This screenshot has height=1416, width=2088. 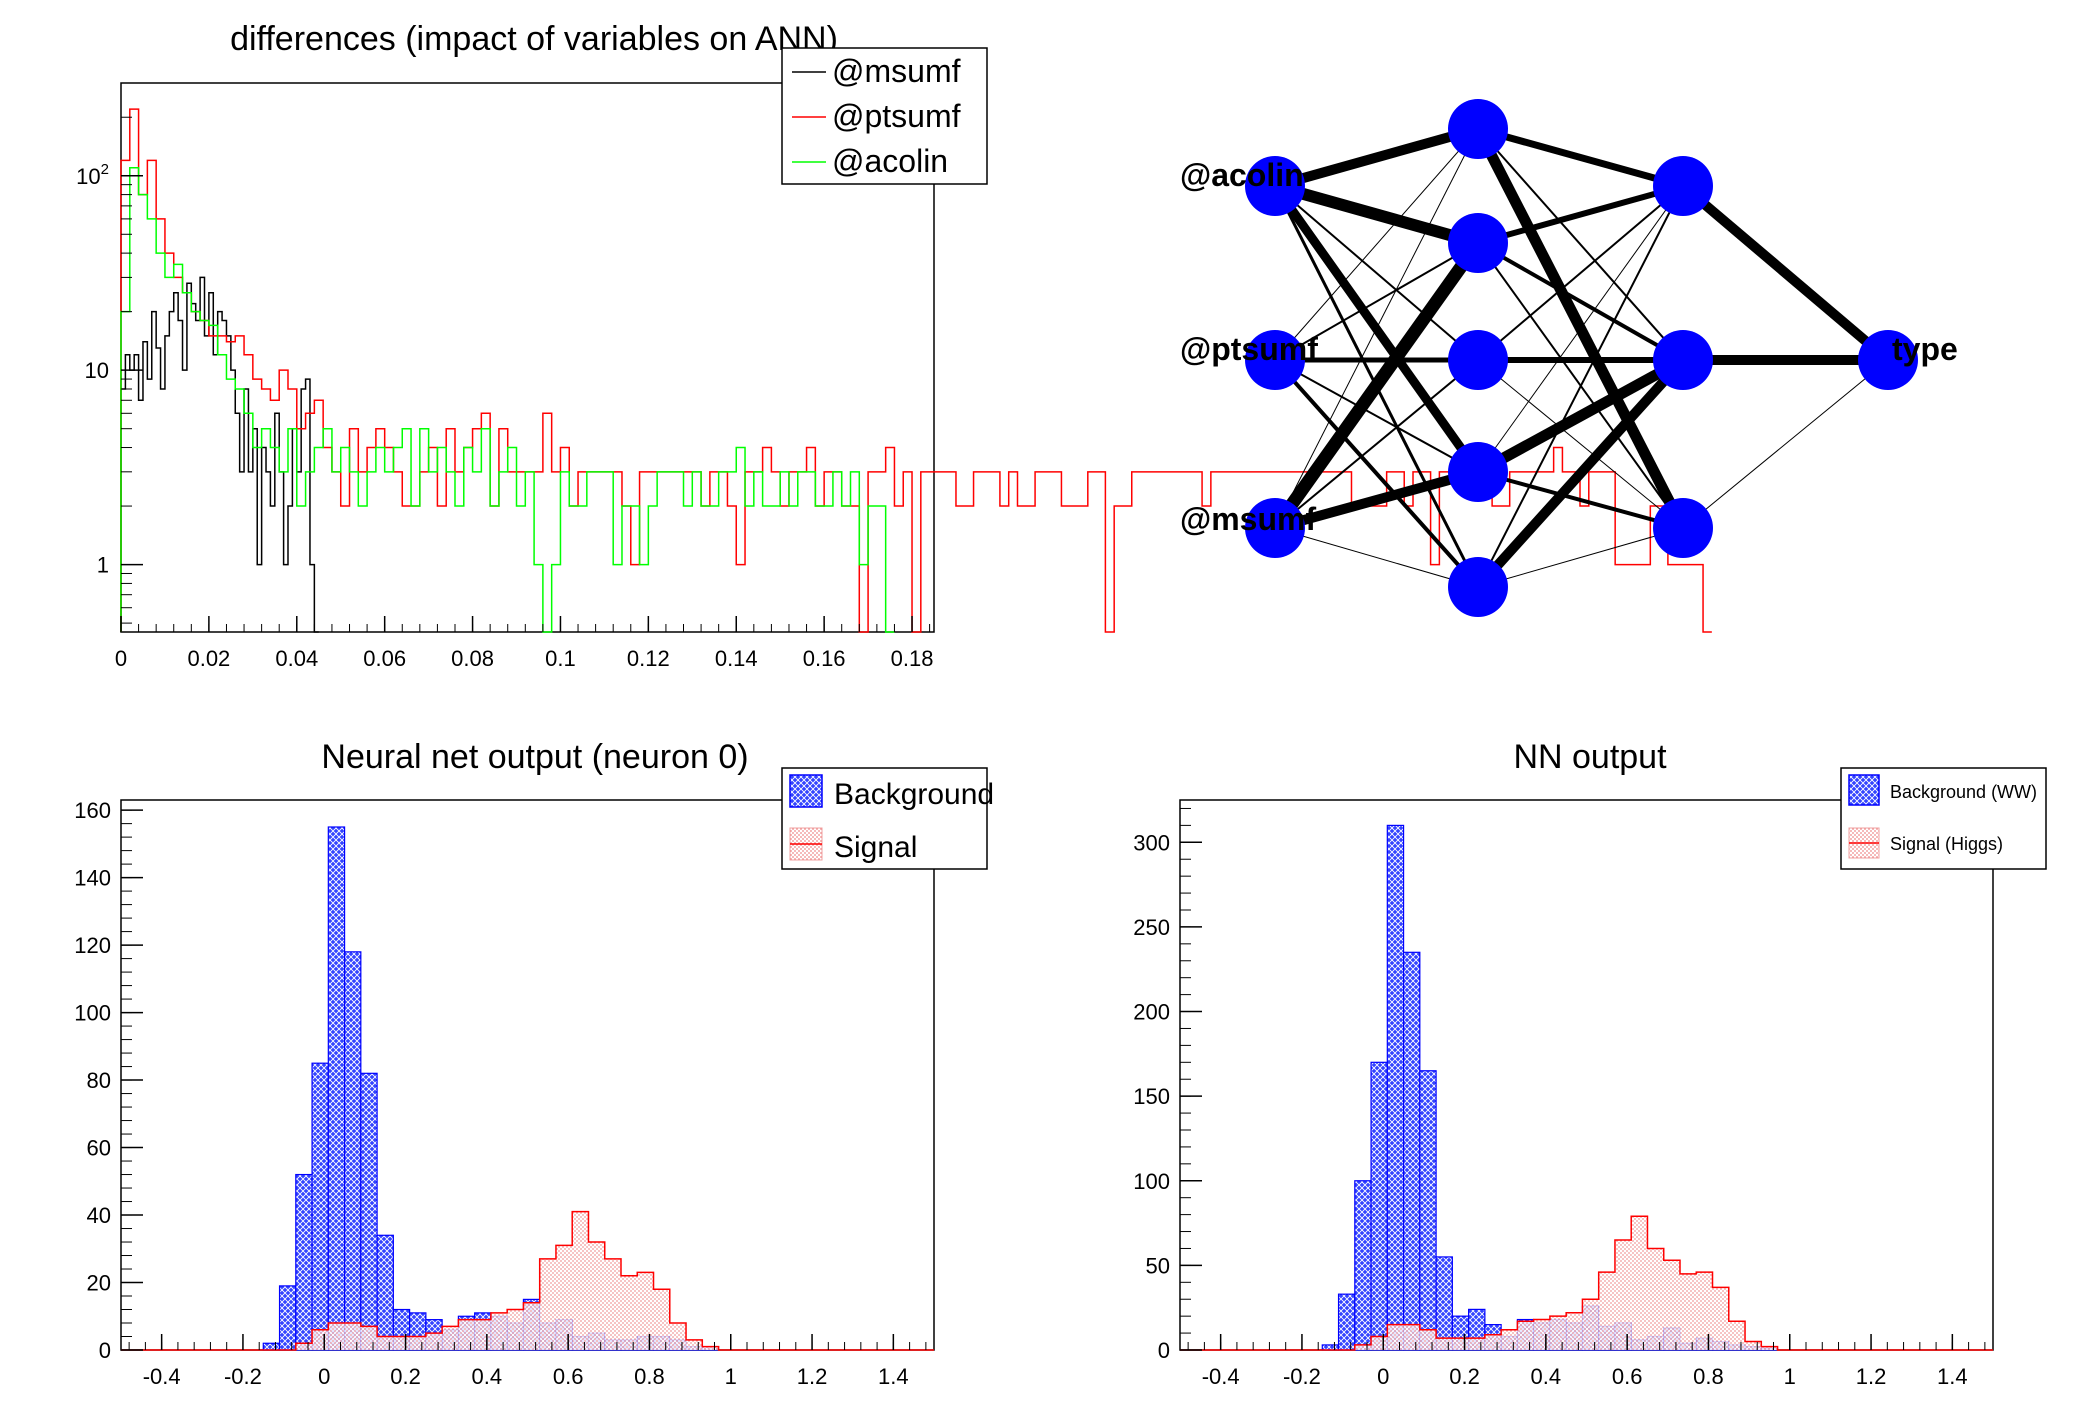 What do you see at coordinates (296, 658) in the screenshot?
I see `x-tick-label: 0.04` at bounding box center [296, 658].